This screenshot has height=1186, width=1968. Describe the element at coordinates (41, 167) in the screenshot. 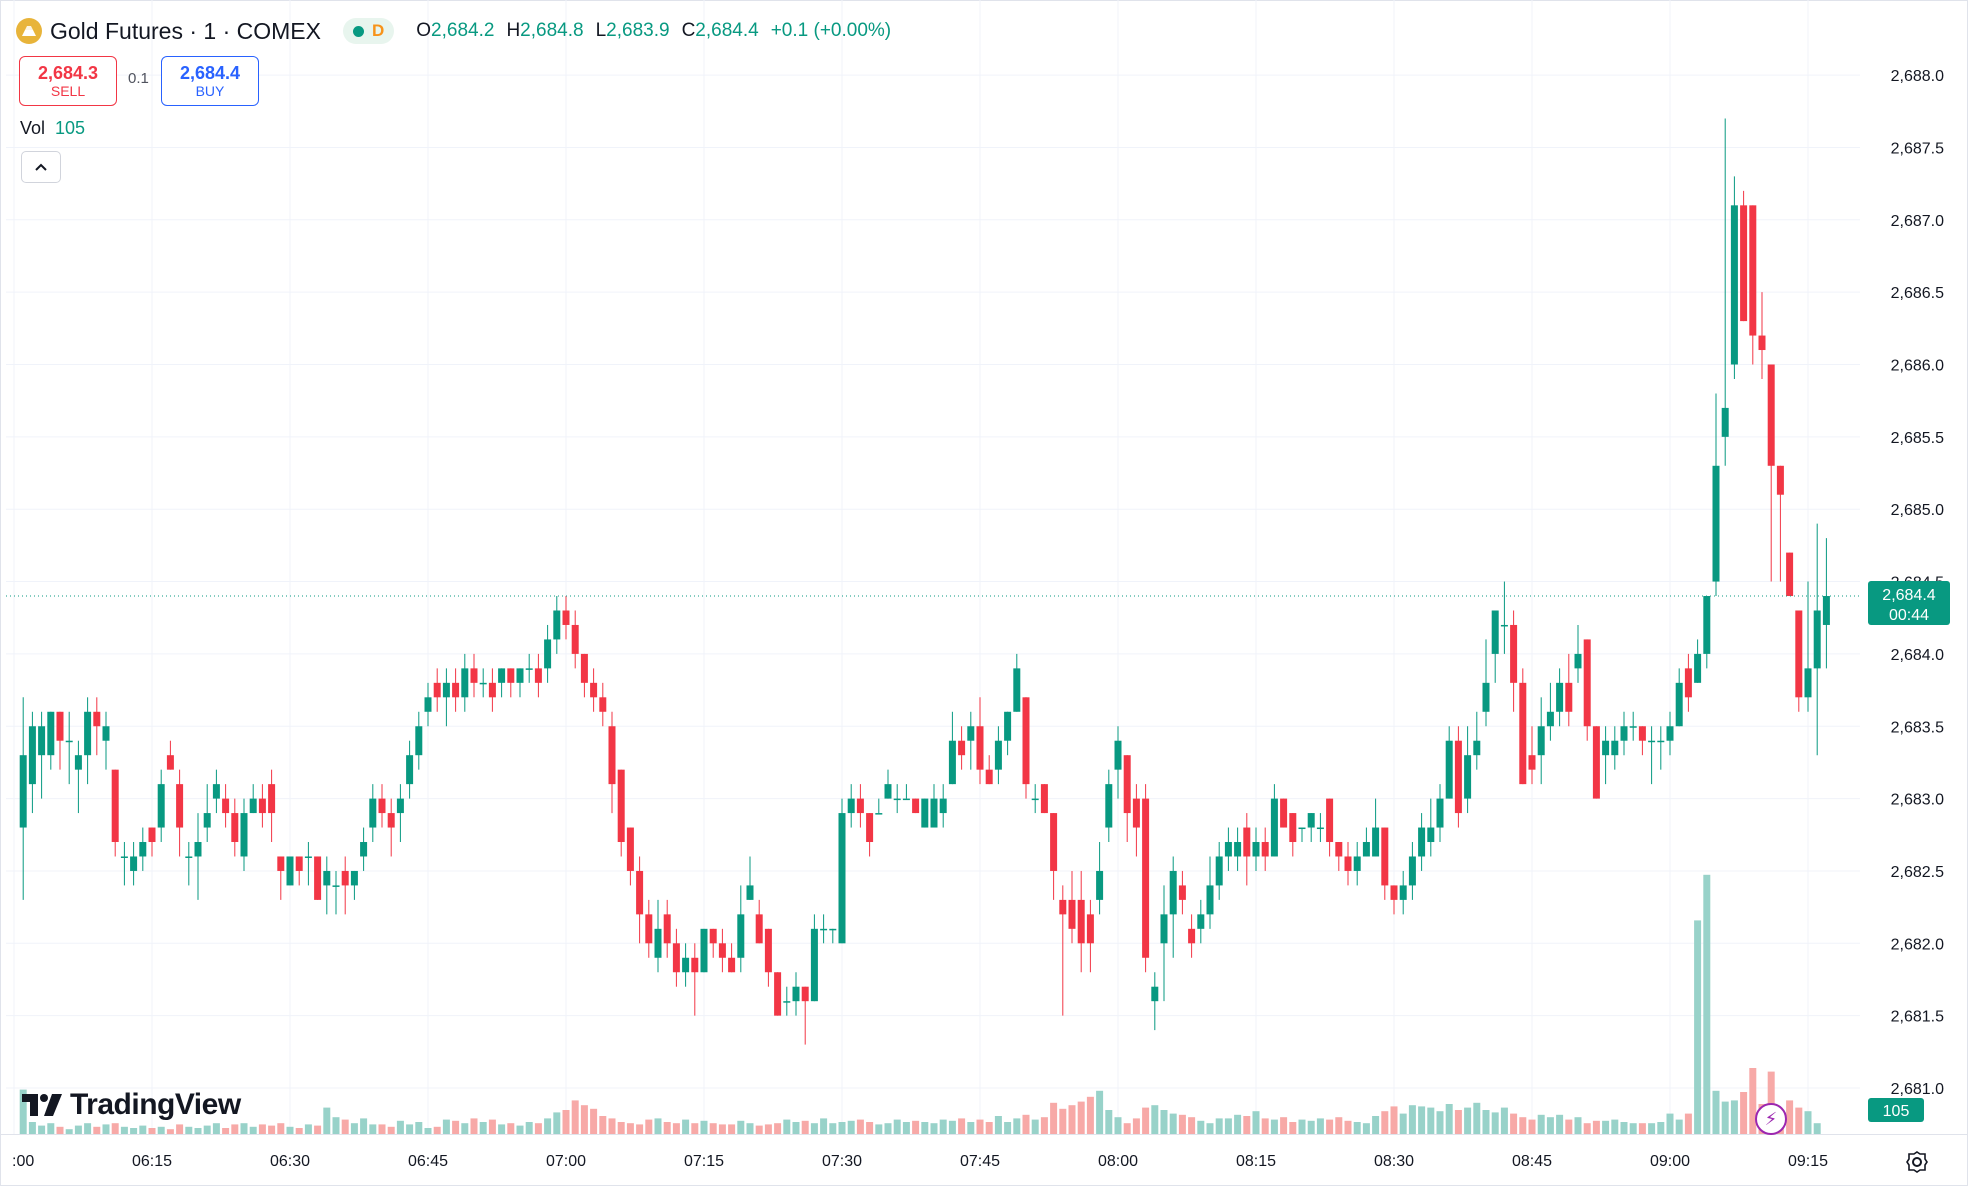

I see `collapse-legend-button` at that location.